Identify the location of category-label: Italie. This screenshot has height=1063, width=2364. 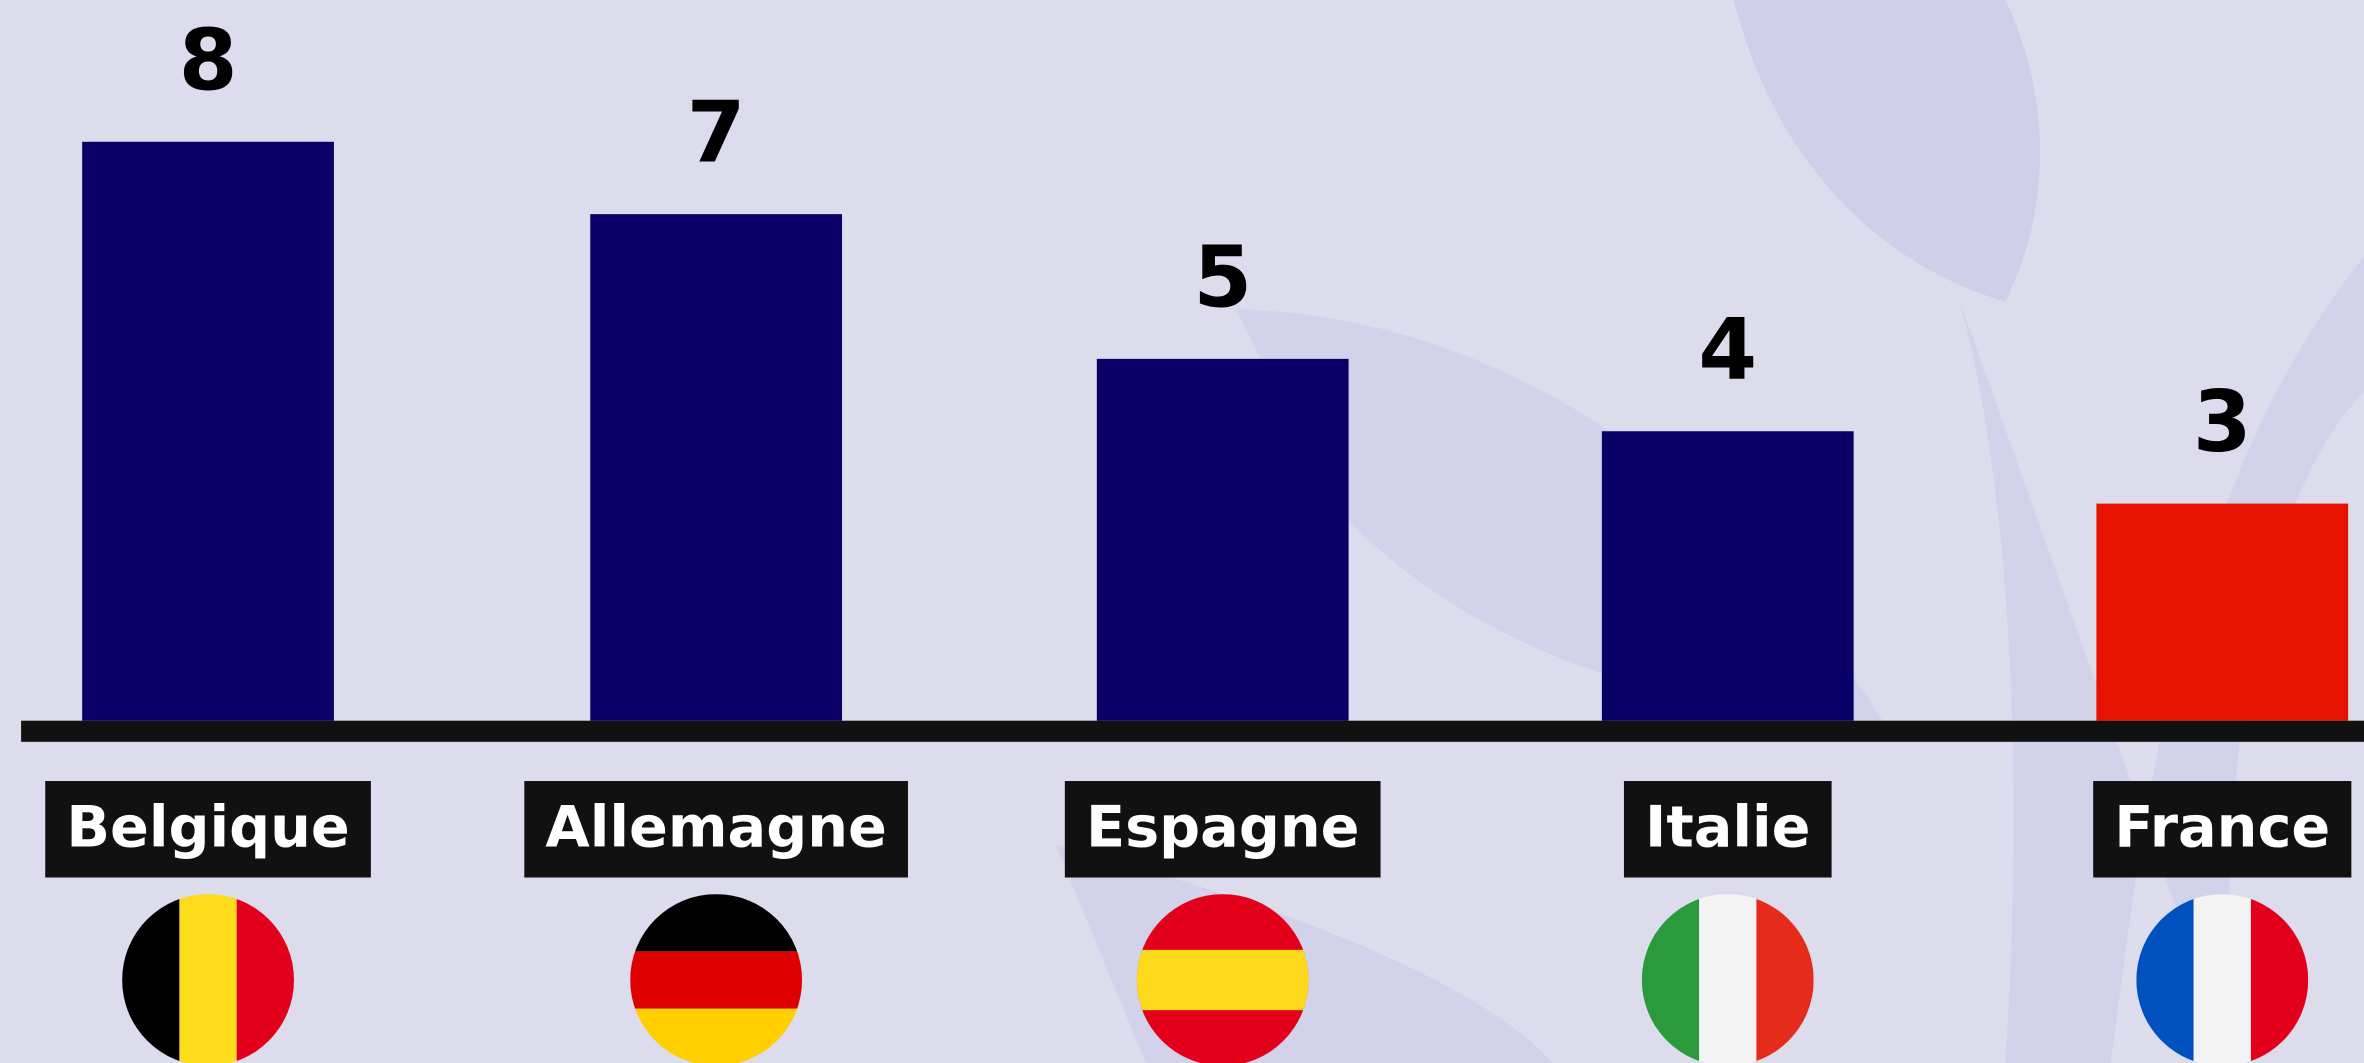
(1727, 826).